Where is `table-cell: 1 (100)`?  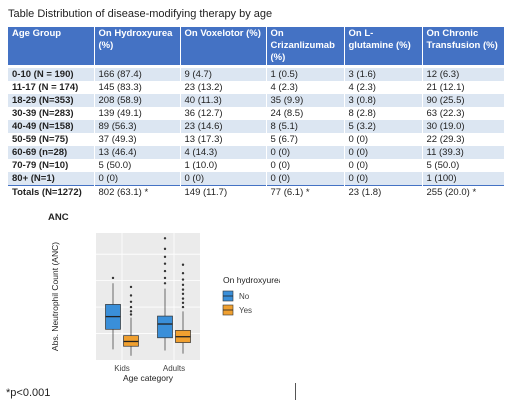 table-cell: 1 (100) is located at coordinates (463, 179).